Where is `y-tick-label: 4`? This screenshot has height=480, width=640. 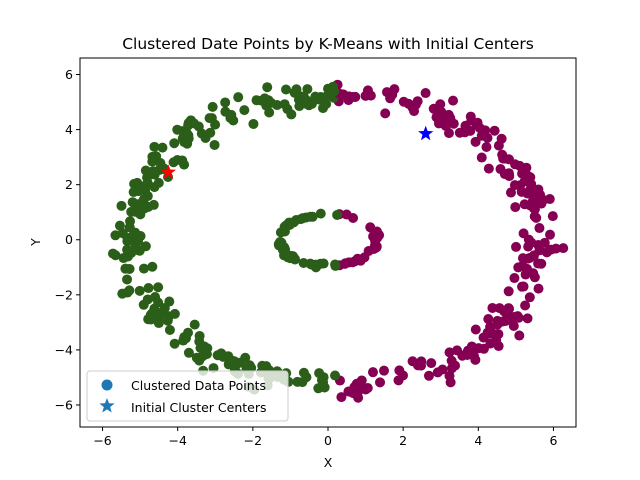
y-tick-label: 4 is located at coordinates (69, 129).